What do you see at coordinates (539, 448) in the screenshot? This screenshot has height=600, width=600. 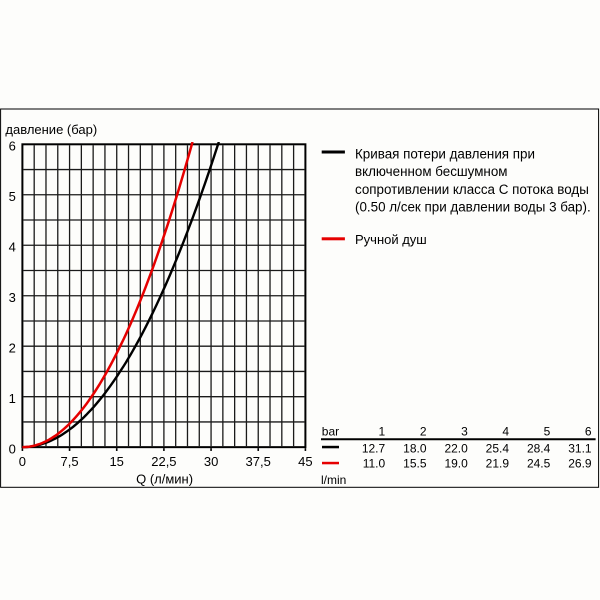 I see `svg-text: 28.4` at bounding box center [539, 448].